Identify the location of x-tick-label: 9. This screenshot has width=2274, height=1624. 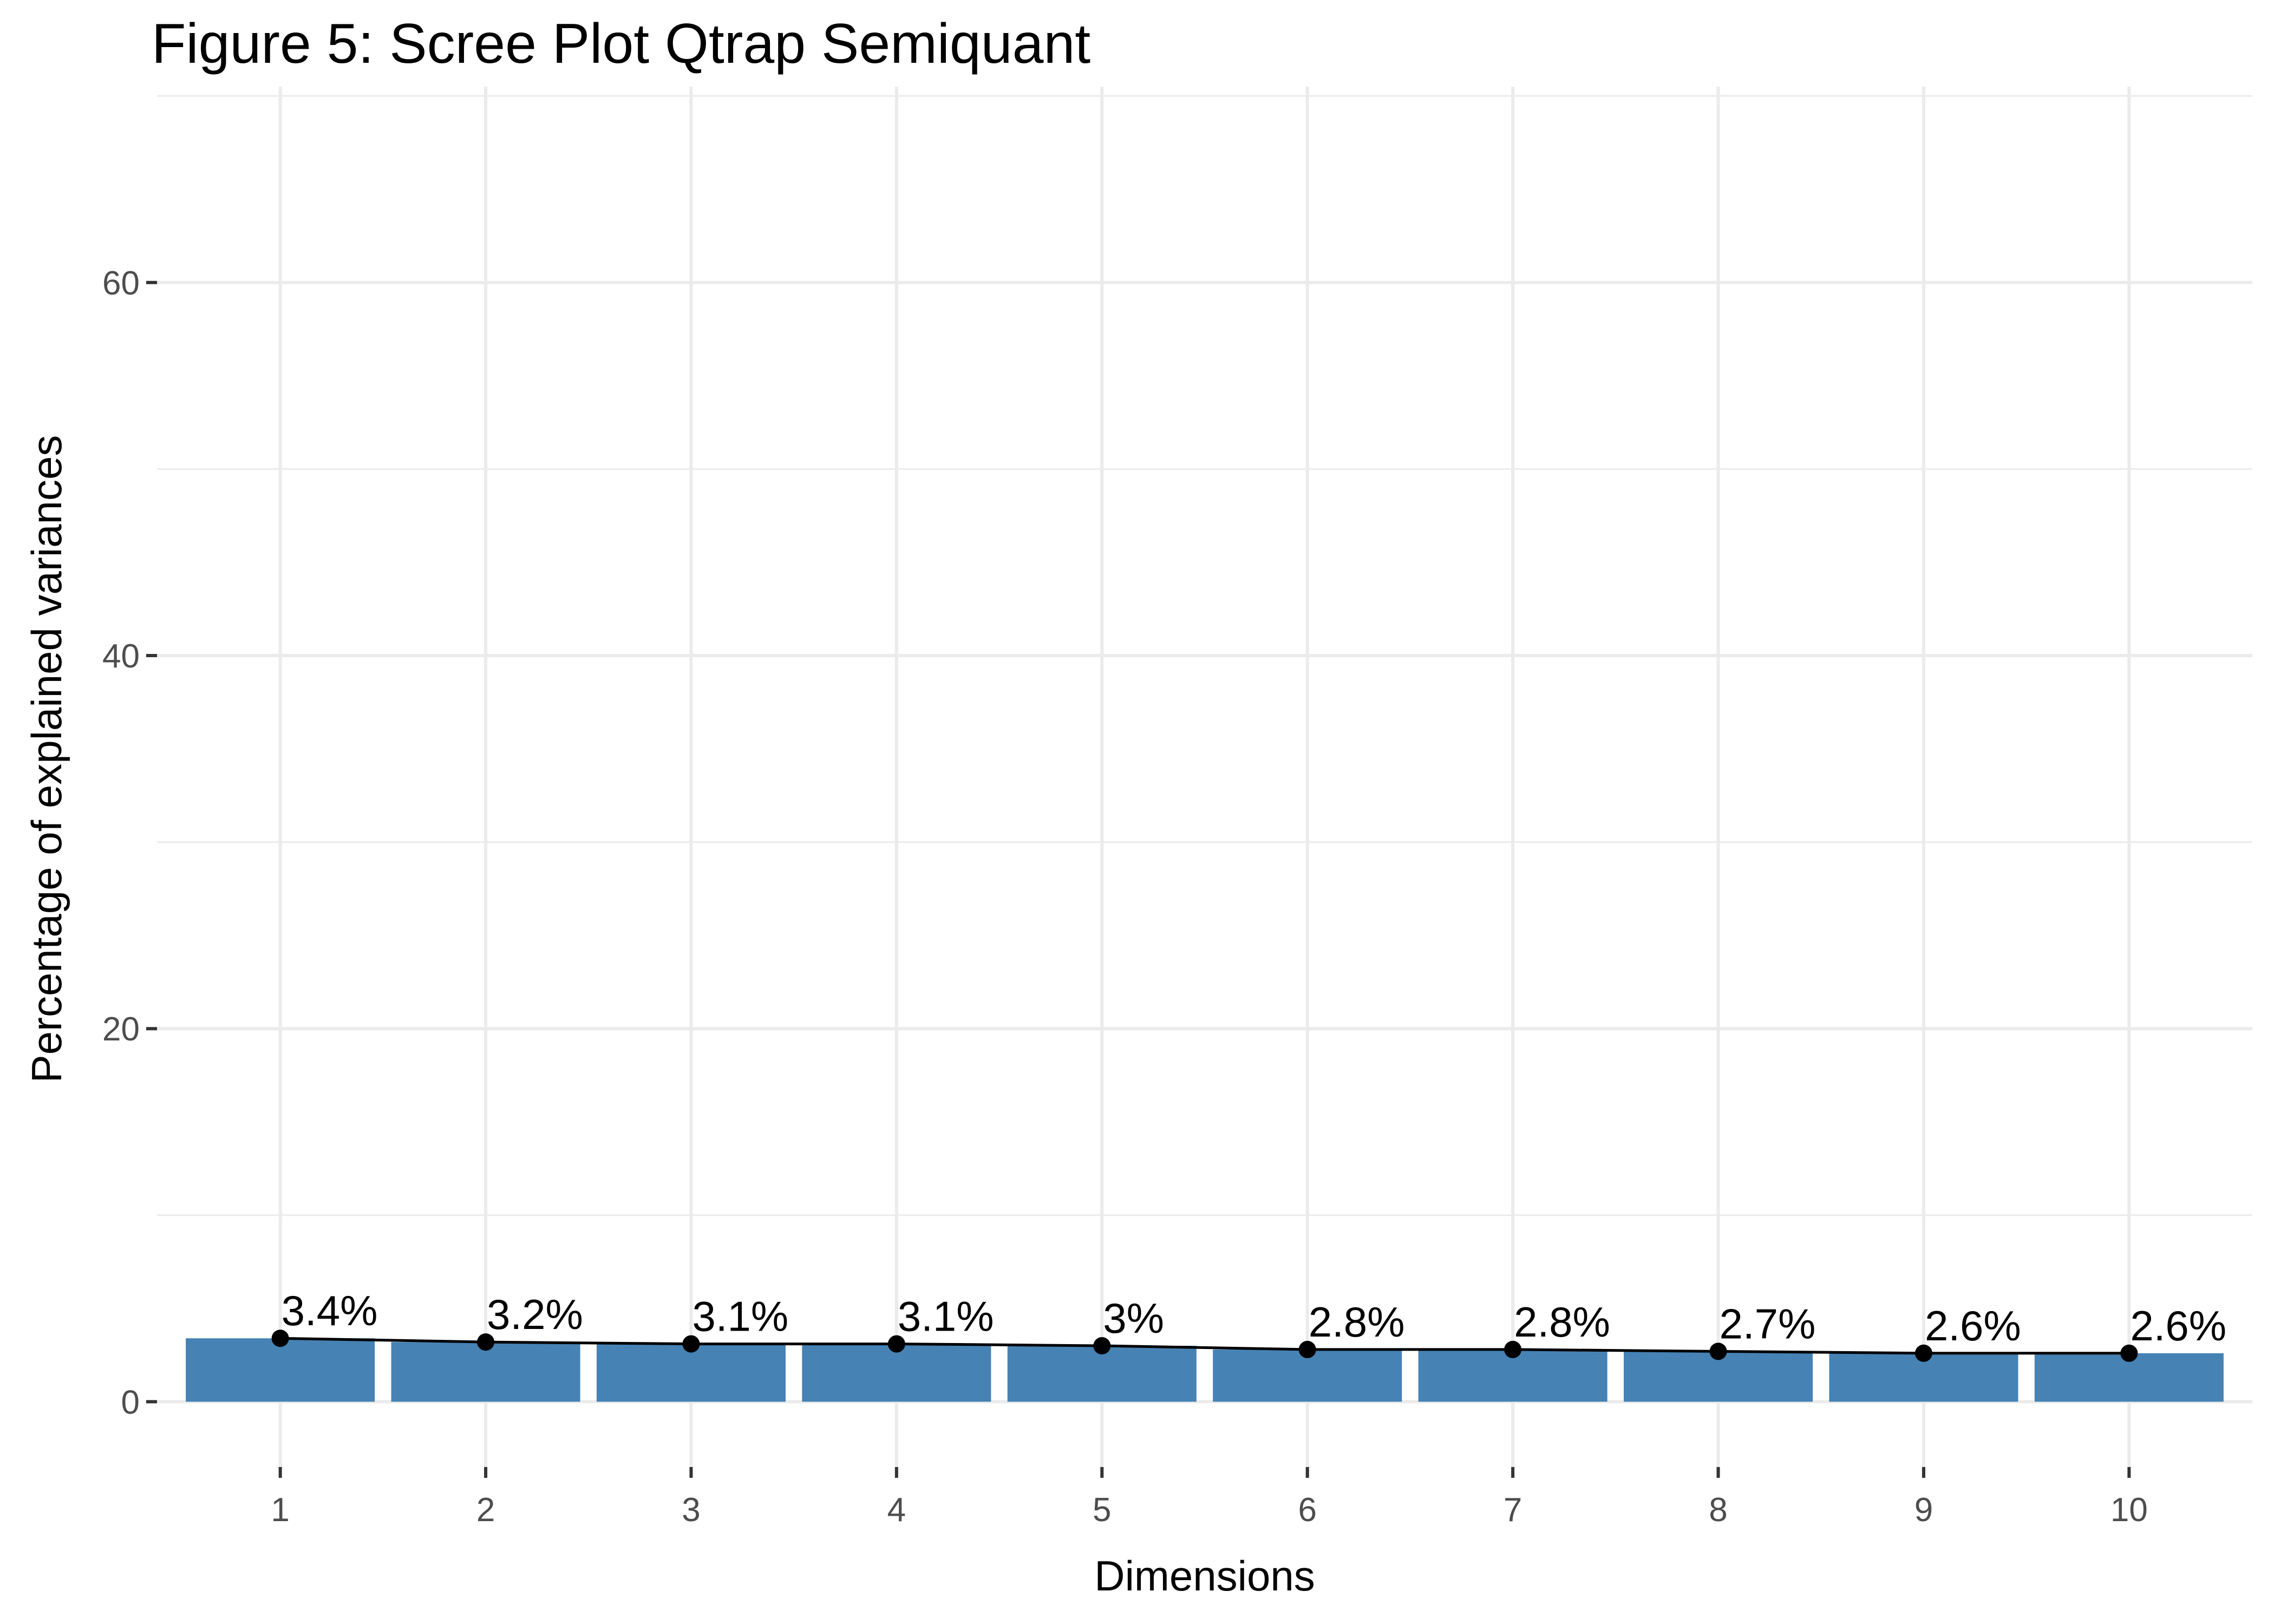
(1924, 1510).